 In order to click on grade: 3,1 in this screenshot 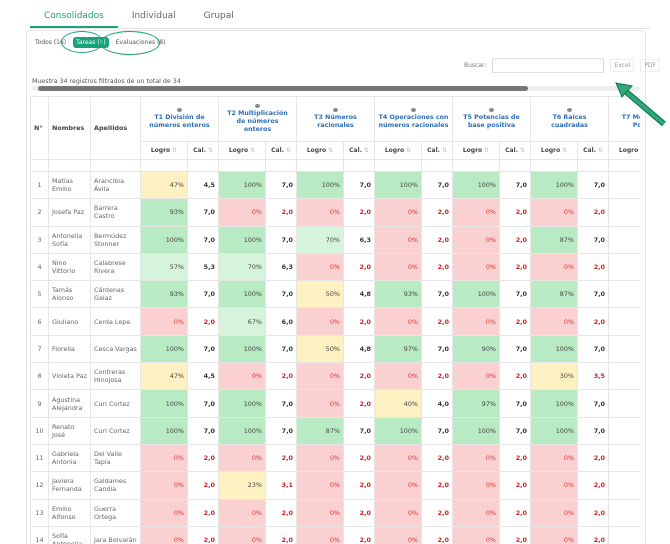, I will do `click(281, 485)`.